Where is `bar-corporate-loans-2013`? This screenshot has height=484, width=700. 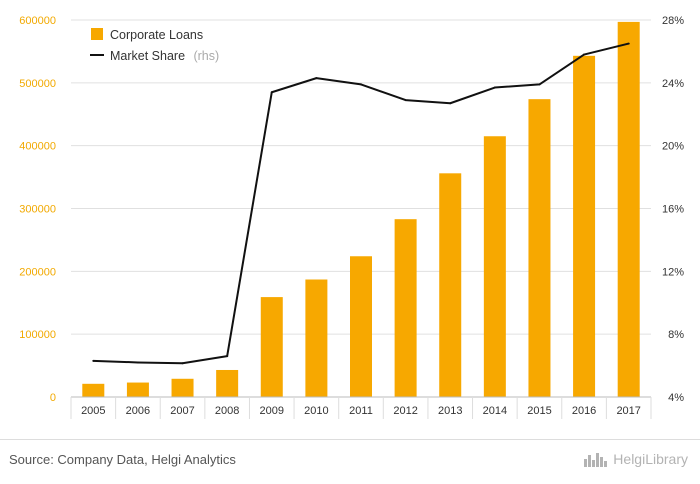
bar-corporate-loans-2013 is located at coordinates (450, 285).